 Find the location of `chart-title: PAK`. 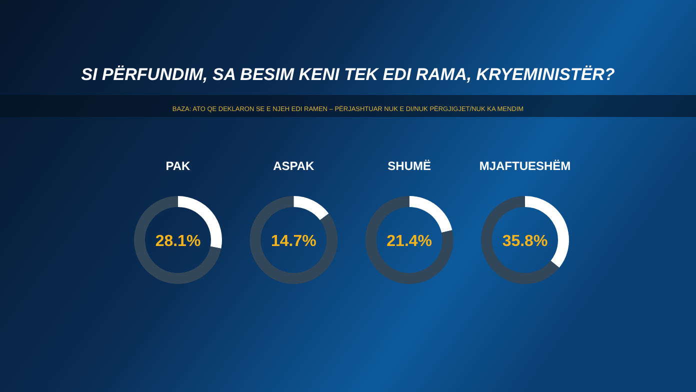

chart-title: PAK is located at coordinates (178, 166).